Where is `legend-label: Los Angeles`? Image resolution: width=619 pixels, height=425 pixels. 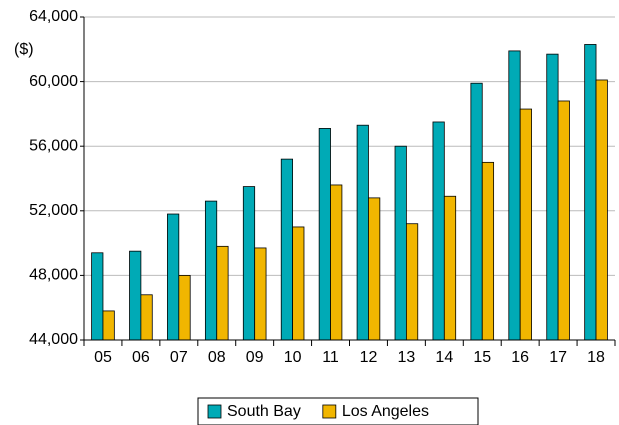 legend-label: Los Angeles is located at coordinates (385, 411).